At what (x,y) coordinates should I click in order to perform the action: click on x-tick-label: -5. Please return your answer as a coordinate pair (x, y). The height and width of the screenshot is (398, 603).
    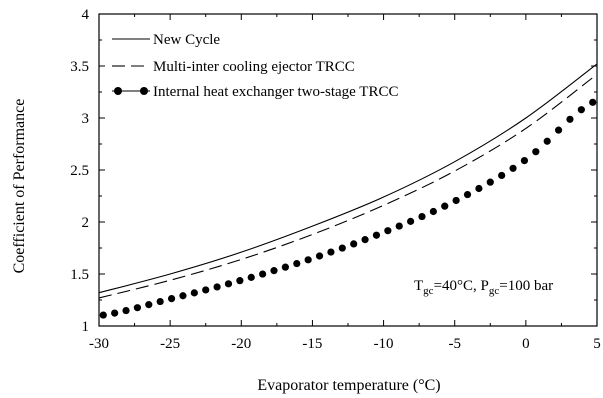
    Looking at the image, I should click on (454, 344).